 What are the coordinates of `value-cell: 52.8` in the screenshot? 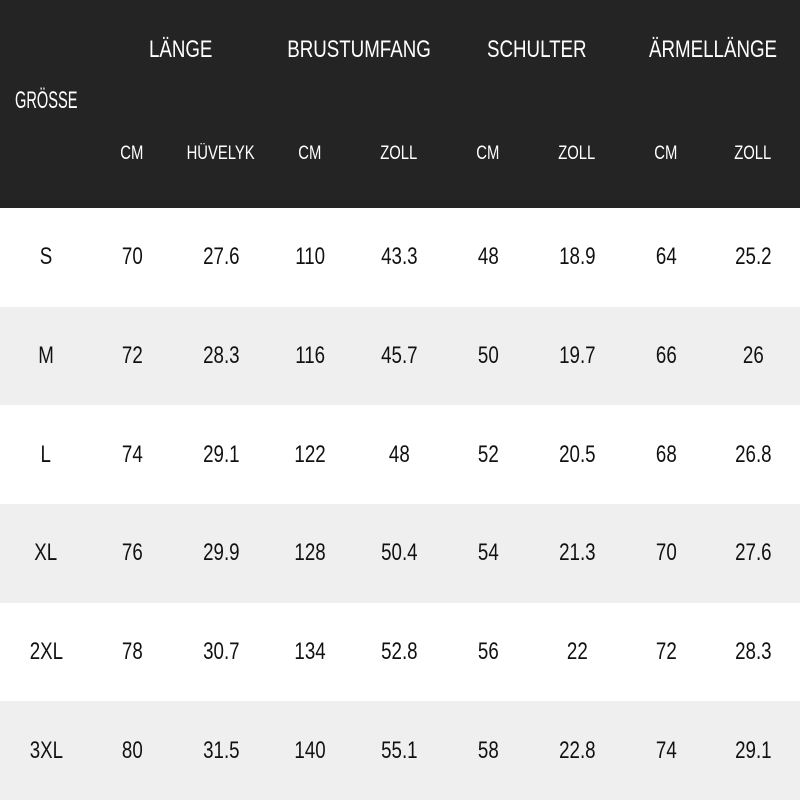 It's located at (399, 652).